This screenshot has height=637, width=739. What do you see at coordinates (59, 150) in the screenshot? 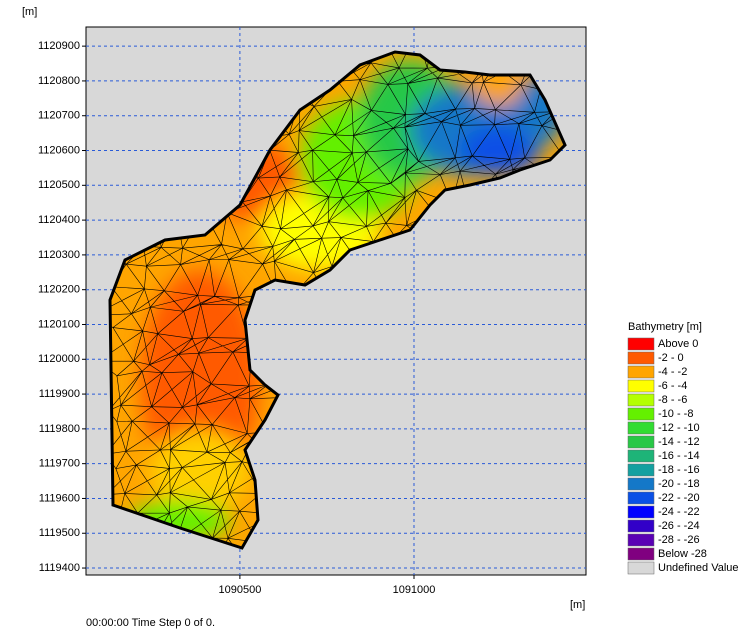
I see `y-tick-label: 1120600` at bounding box center [59, 150].